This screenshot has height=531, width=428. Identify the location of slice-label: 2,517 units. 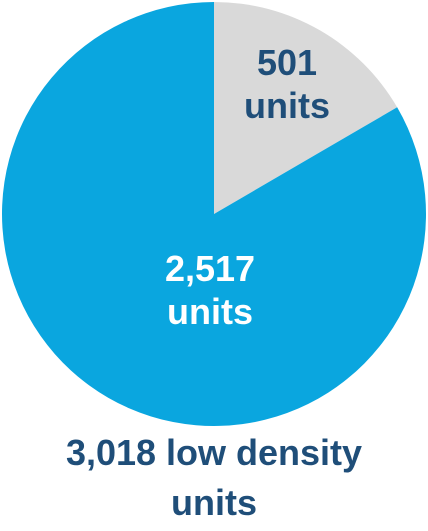
(210, 290).